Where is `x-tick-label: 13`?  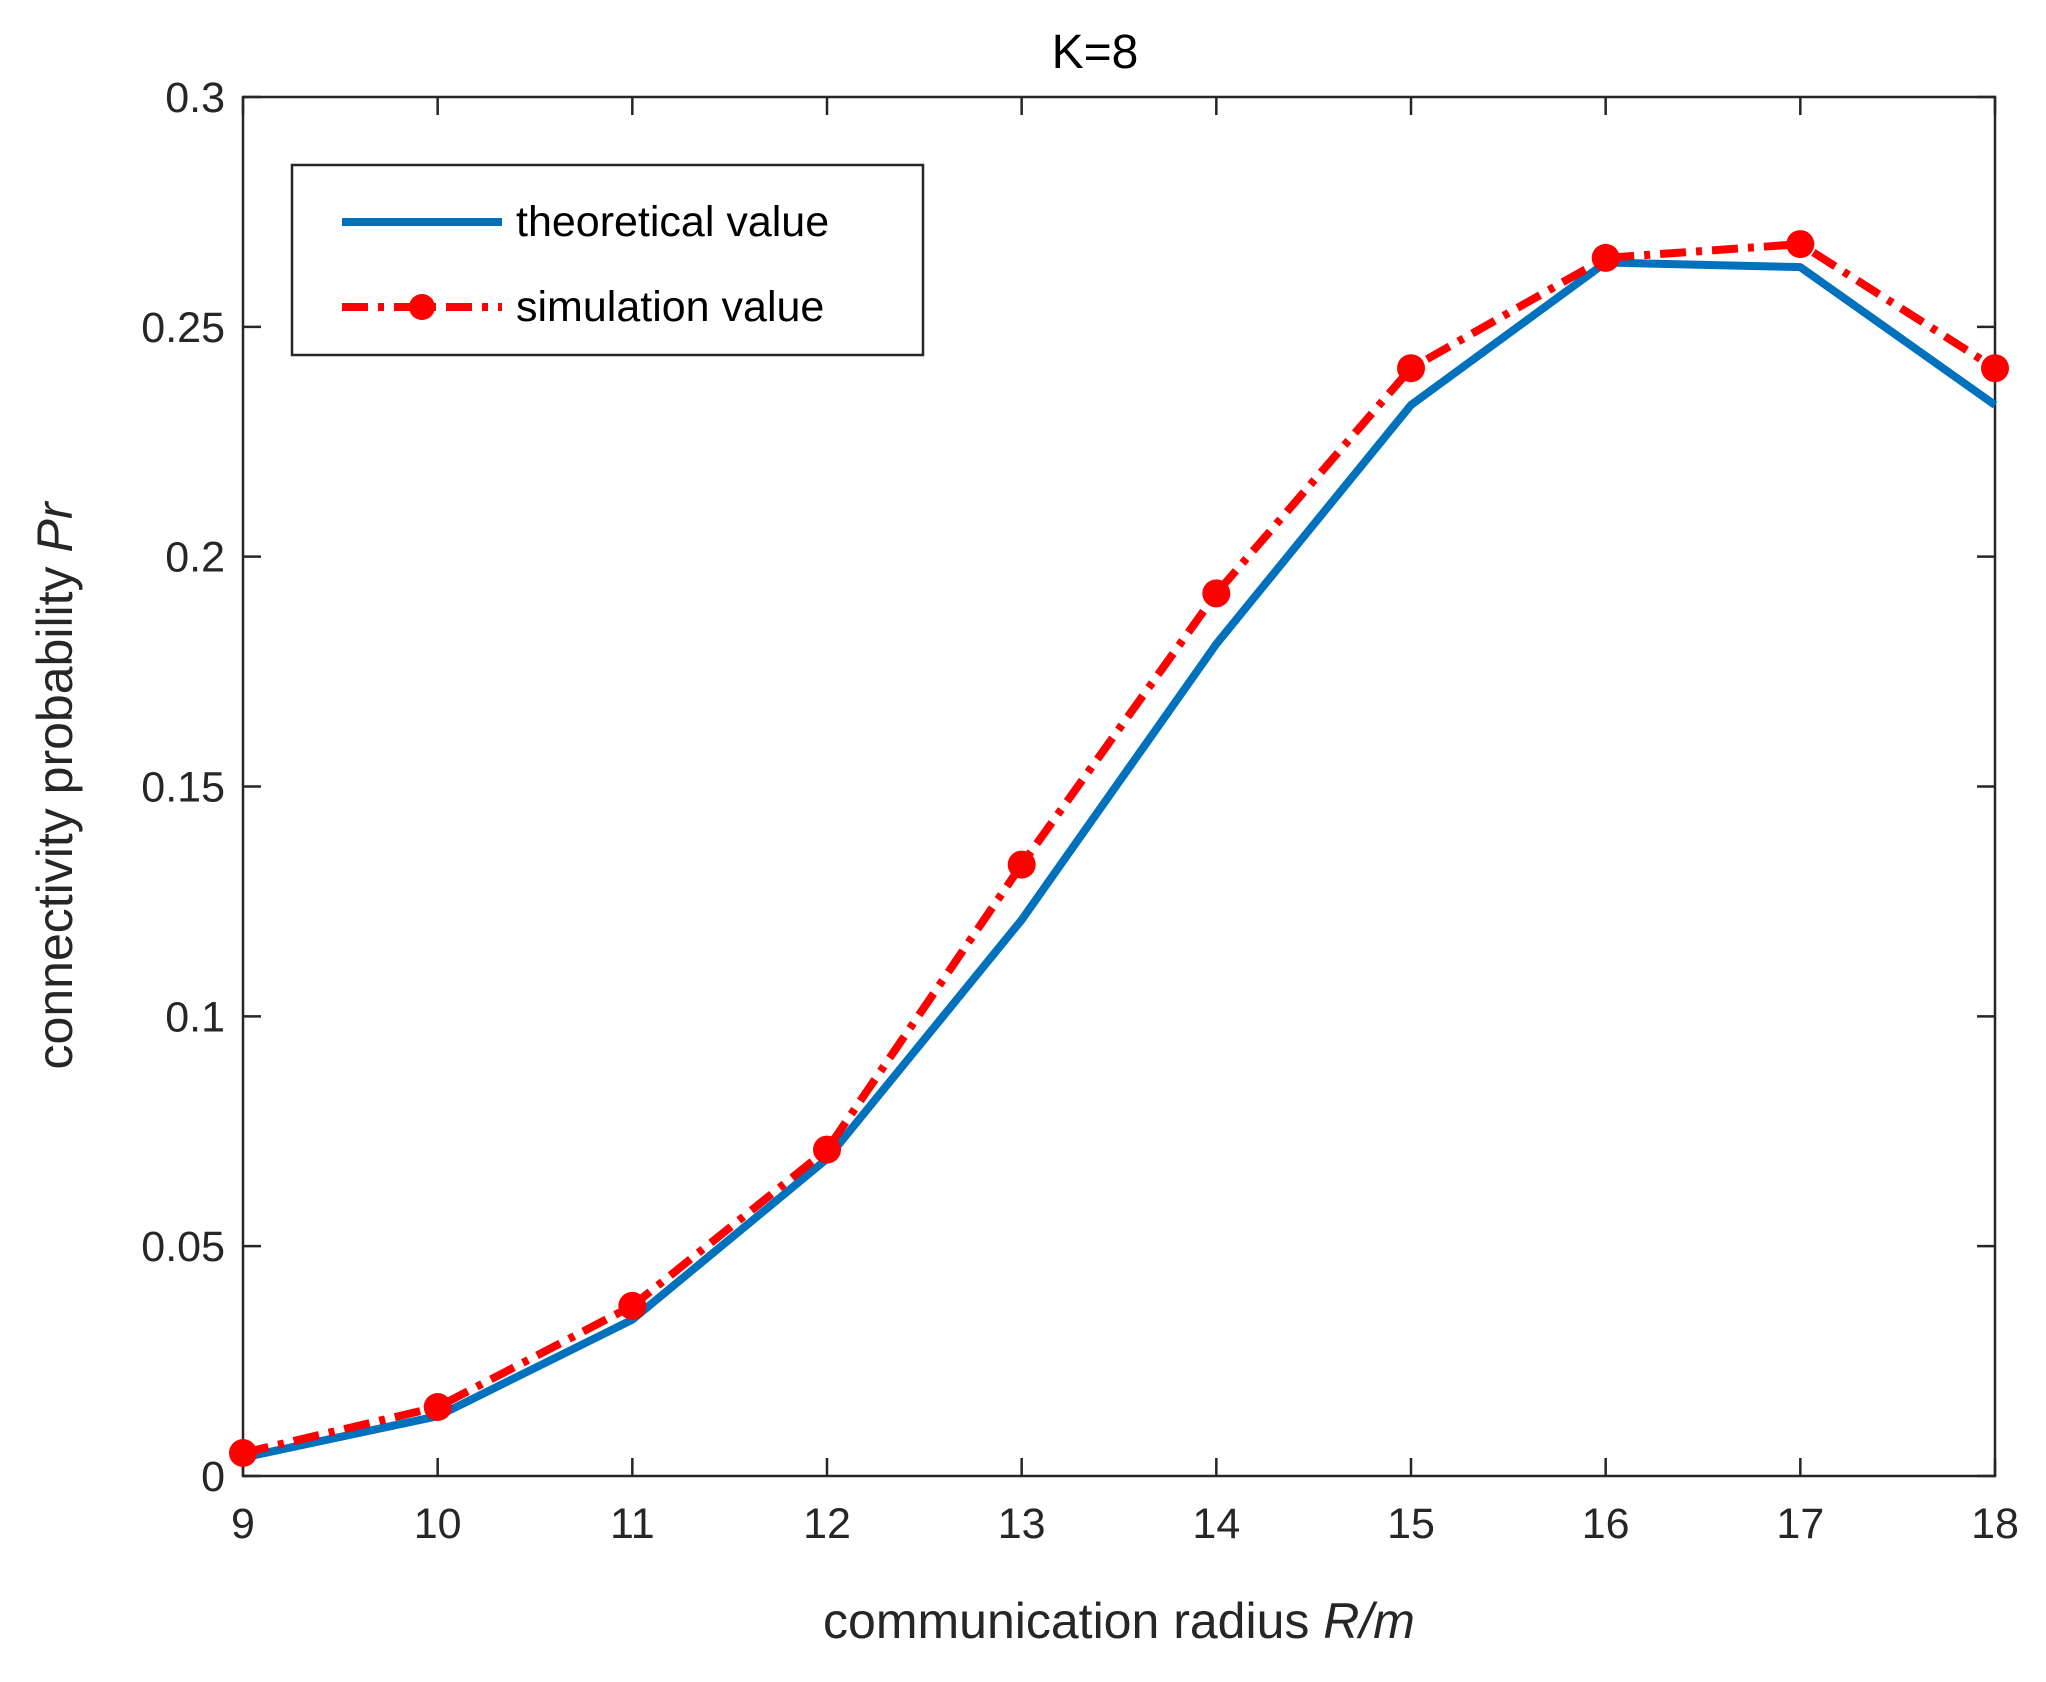 x-tick-label: 13 is located at coordinates (1022, 1524).